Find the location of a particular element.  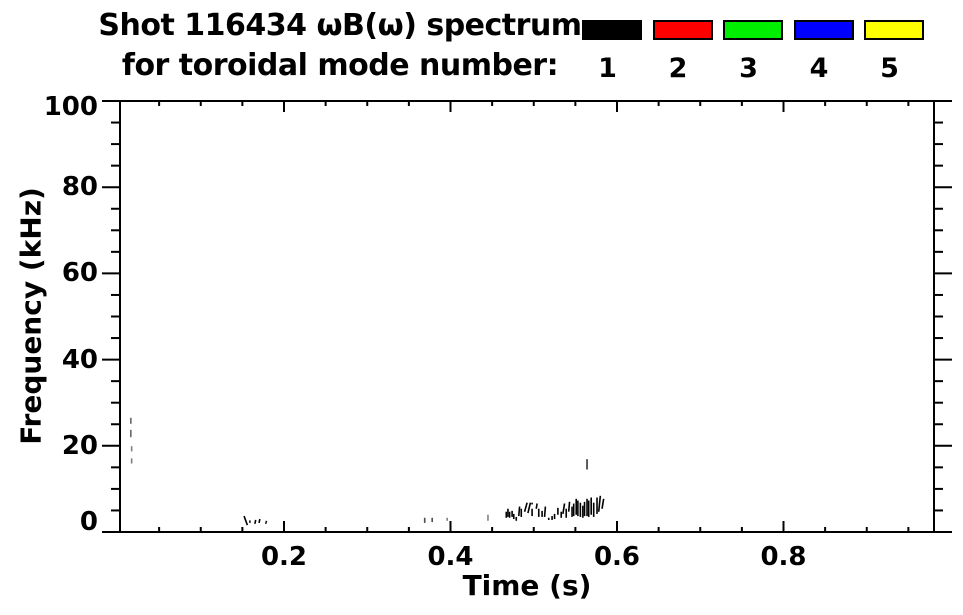

y-tick-label-40: 40 is located at coordinates (79, 359).